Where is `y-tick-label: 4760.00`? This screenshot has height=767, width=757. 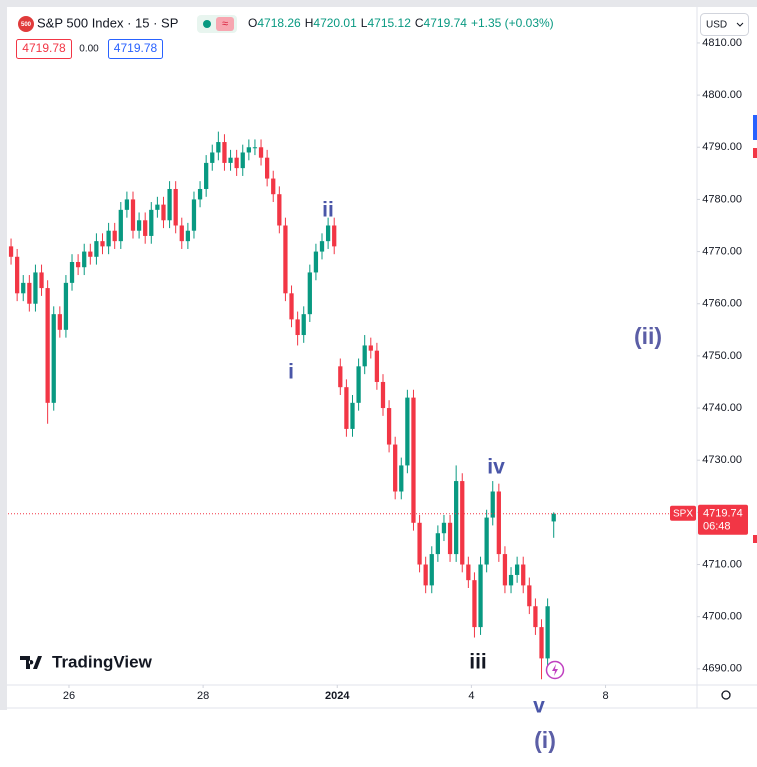 y-tick-label: 4760.00 is located at coordinates (722, 304).